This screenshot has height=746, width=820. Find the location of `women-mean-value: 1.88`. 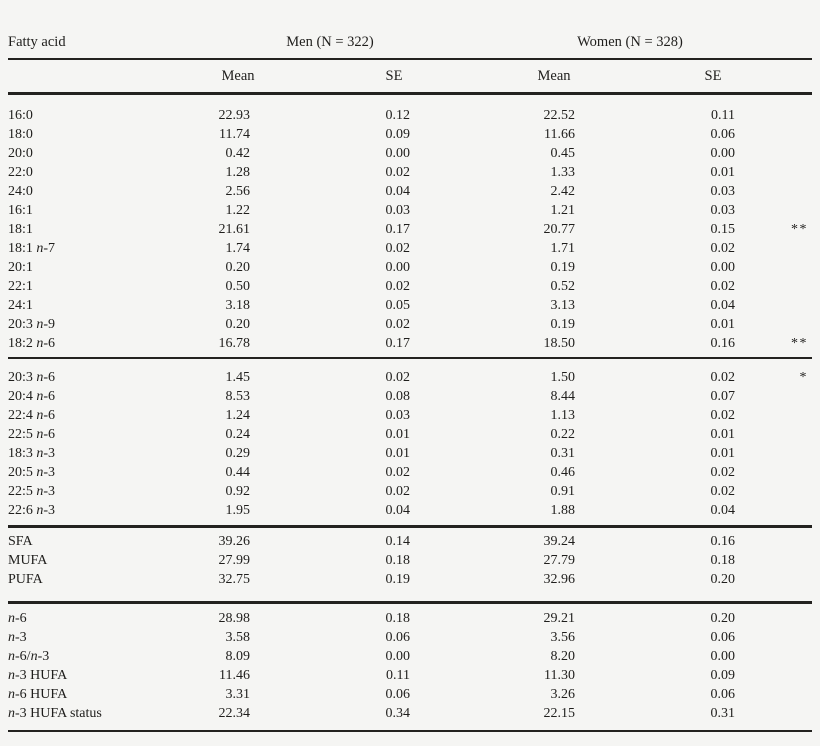

women-mean-value: 1.88 is located at coordinates (563, 510).